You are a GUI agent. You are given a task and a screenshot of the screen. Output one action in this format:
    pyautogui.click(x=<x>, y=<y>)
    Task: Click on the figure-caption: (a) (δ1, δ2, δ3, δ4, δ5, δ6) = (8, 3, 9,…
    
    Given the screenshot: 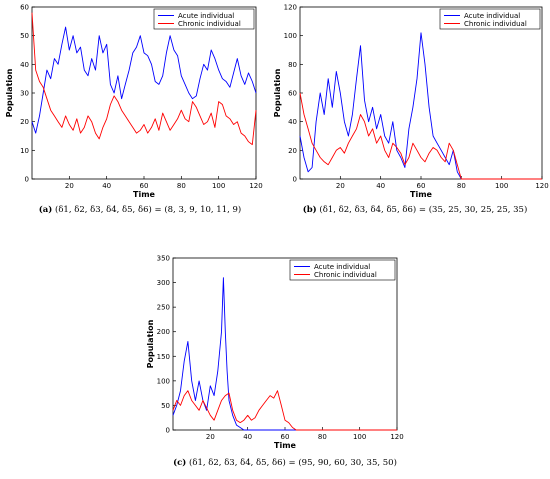 What is the action you would take?
    pyautogui.click(x=140, y=209)
    